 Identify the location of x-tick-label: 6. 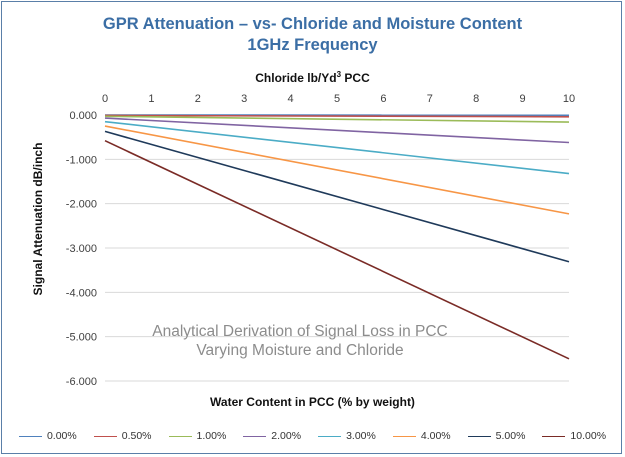
(383, 99).